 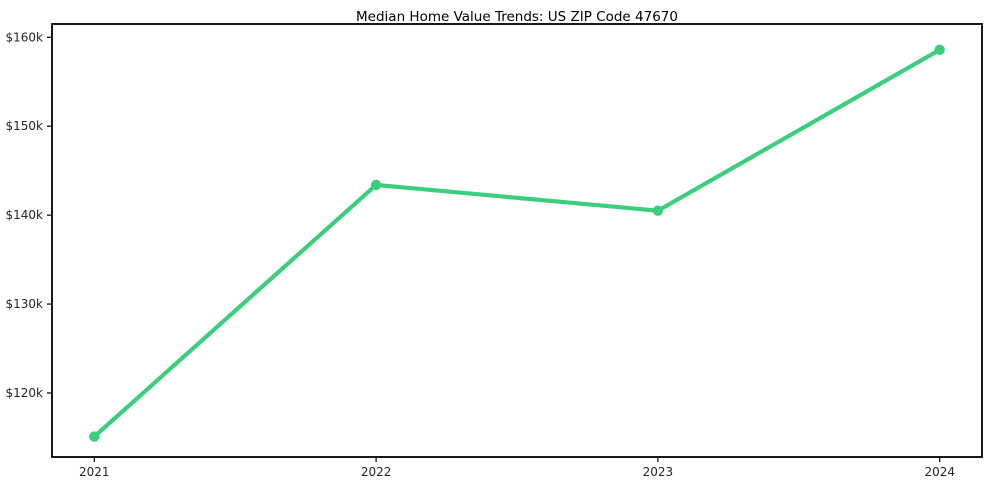 I want to click on y-tick-label: $120k, so click(x=25, y=393).